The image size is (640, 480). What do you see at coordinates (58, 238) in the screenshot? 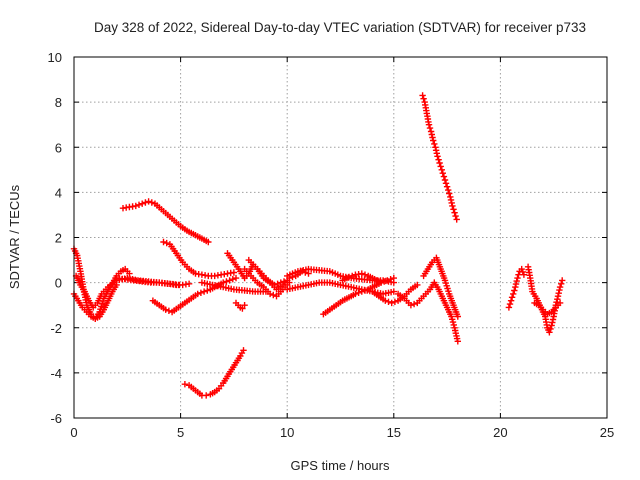
I see `y-tick-label: 2` at bounding box center [58, 238].